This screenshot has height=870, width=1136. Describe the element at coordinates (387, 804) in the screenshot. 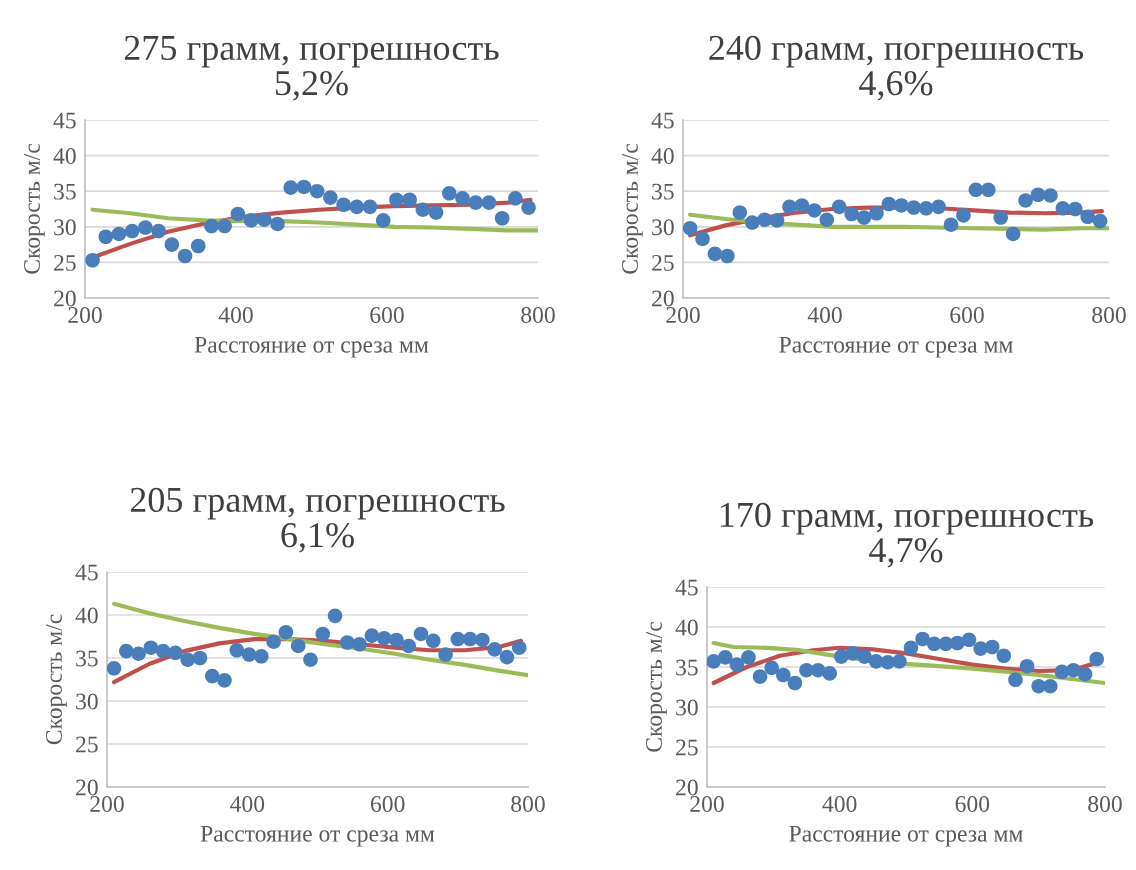

I see `x-tick-label: 600` at that location.